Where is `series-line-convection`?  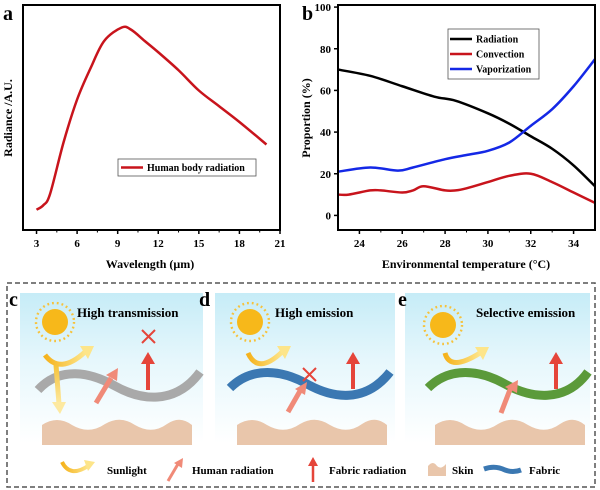
series-line-convection is located at coordinates (466, 188).